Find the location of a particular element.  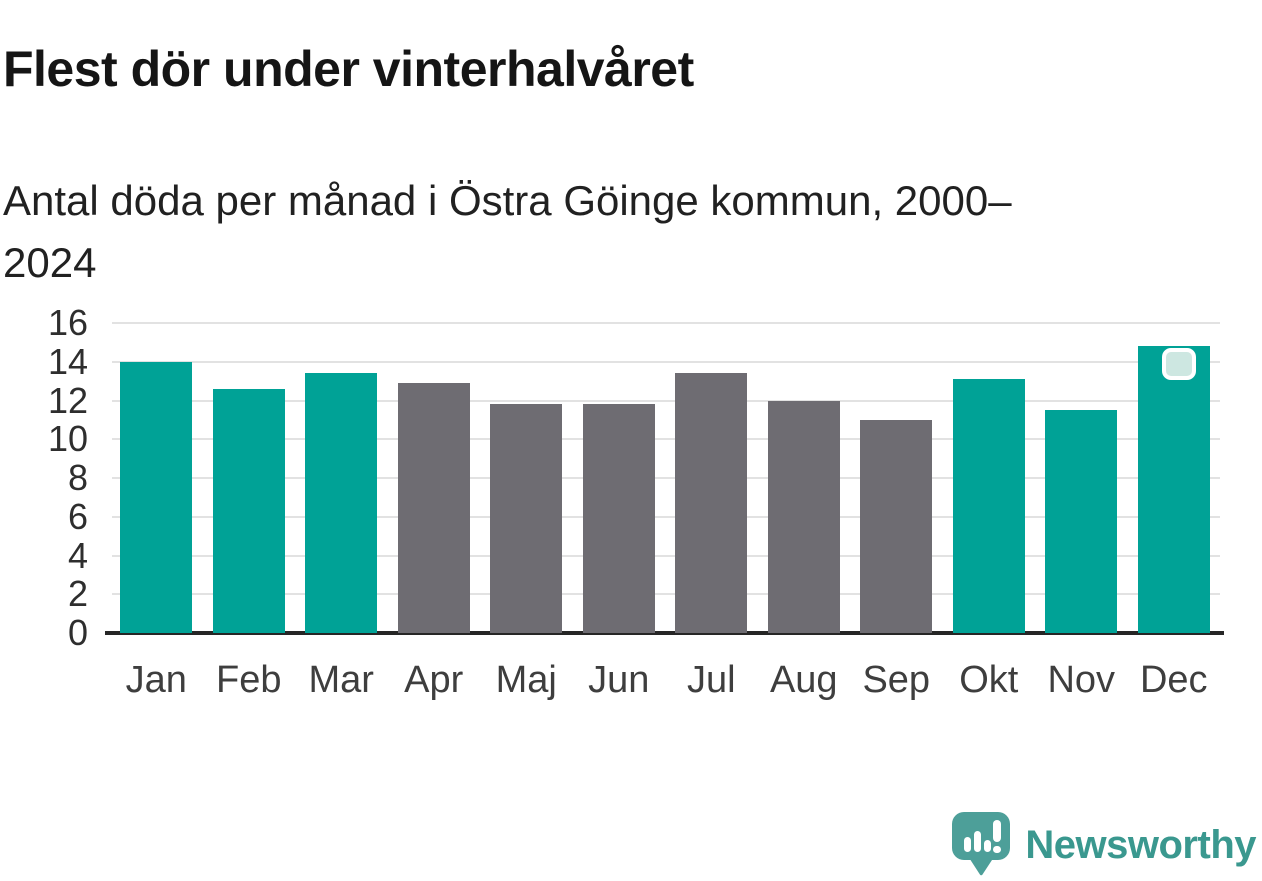

bar-maj is located at coordinates (526, 518).